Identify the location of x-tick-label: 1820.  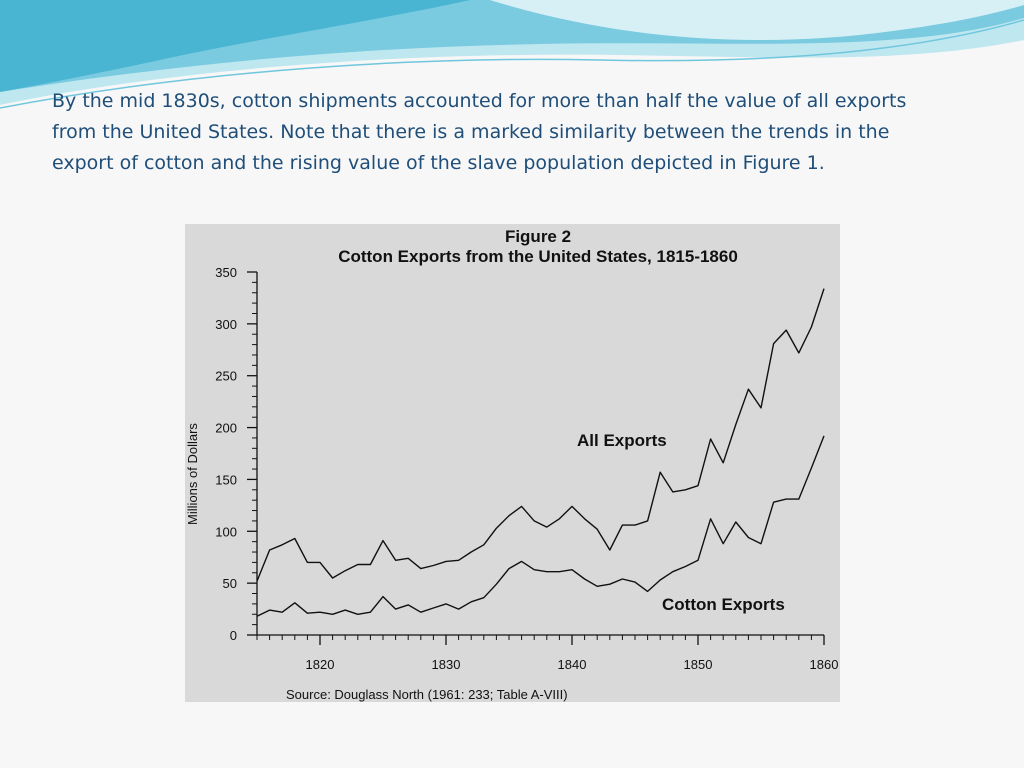
(320, 664).